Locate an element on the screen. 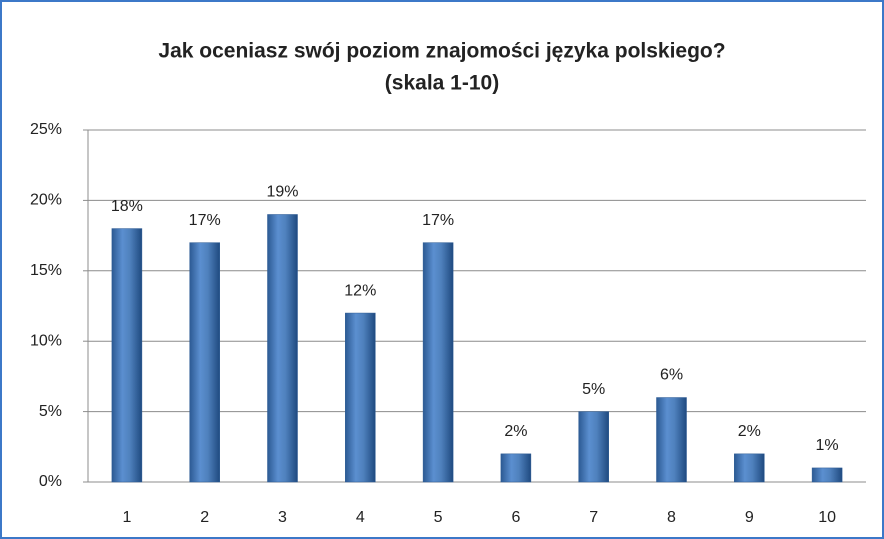 The width and height of the screenshot is (884, 539). data-label: 6% is located at coordinates (671, 375).